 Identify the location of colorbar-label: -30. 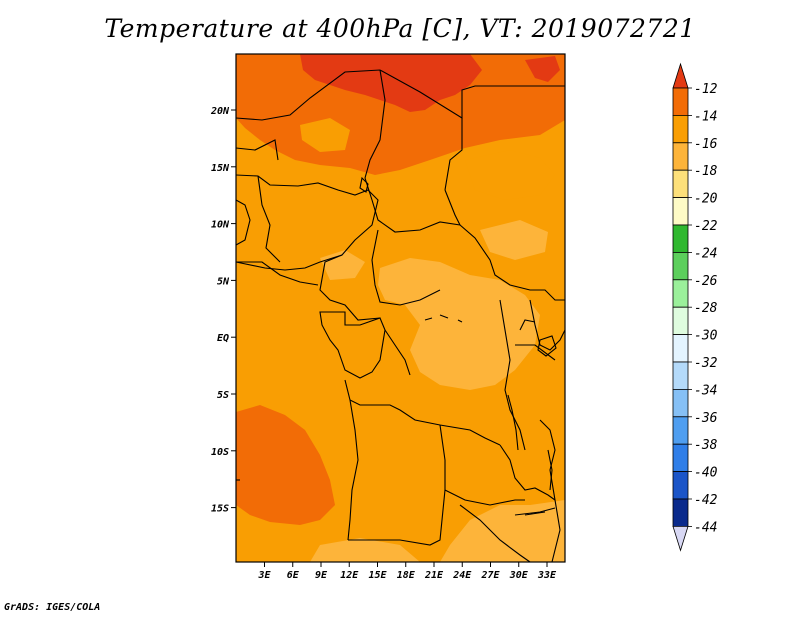
(706, 336).